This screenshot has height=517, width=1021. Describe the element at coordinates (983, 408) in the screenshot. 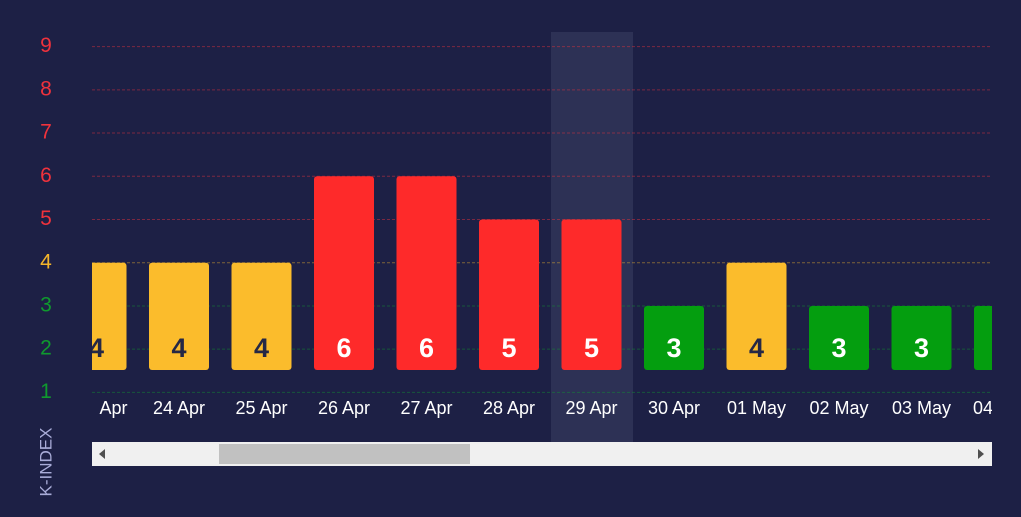

I see `x-tick-label: 04` at that location.